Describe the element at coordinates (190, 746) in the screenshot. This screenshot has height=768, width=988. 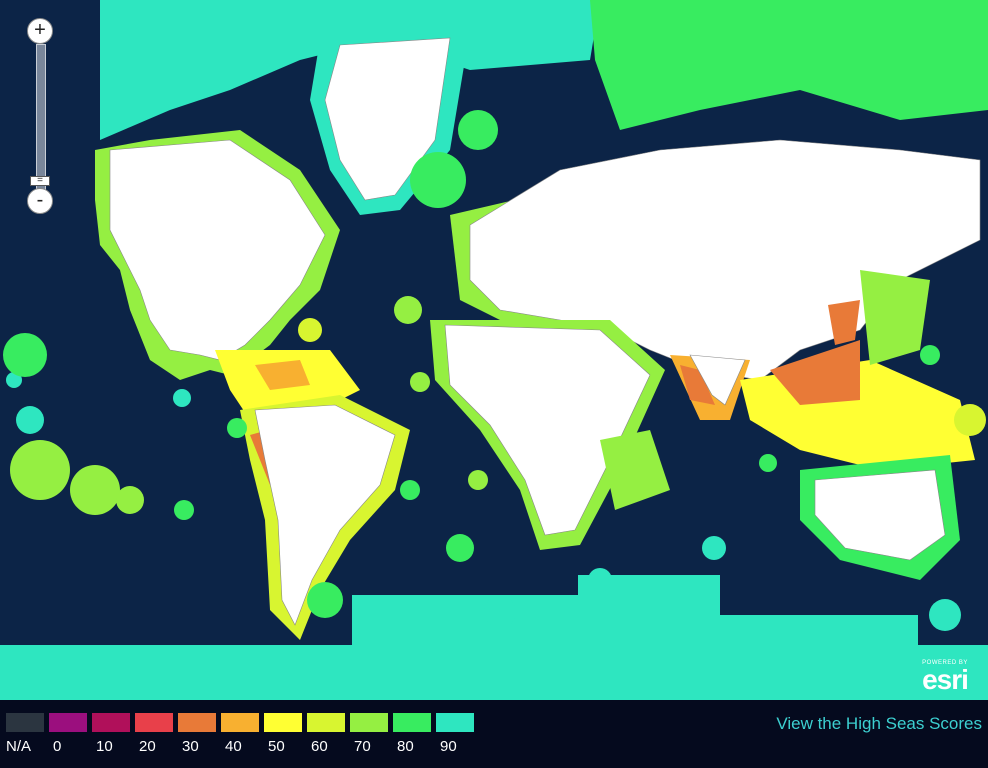
I see `legend-label-30: 30` at that location.